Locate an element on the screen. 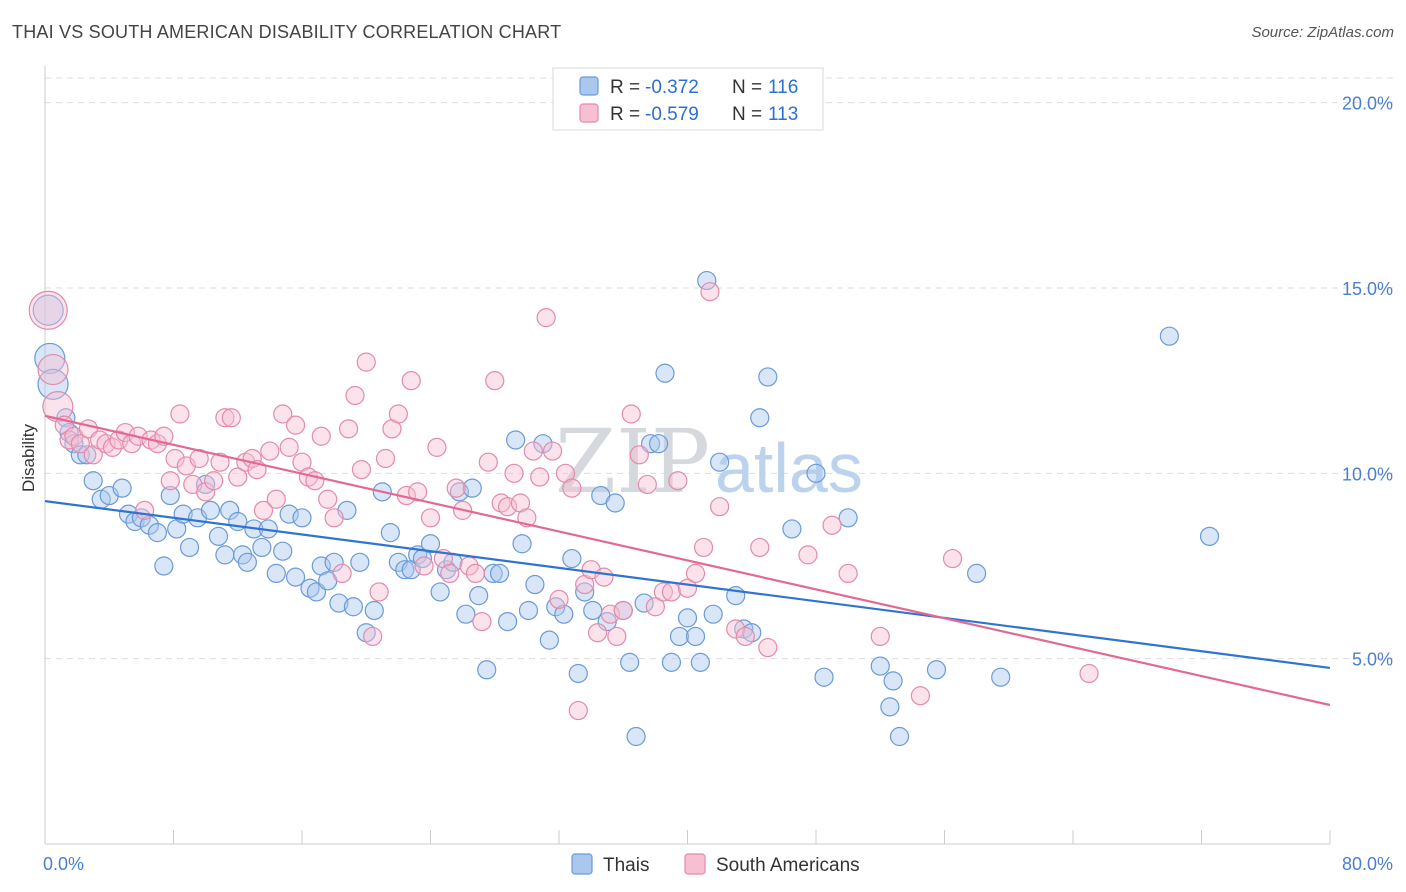  y-tick-label: 15.0% is located at coordinates (1367, 289).